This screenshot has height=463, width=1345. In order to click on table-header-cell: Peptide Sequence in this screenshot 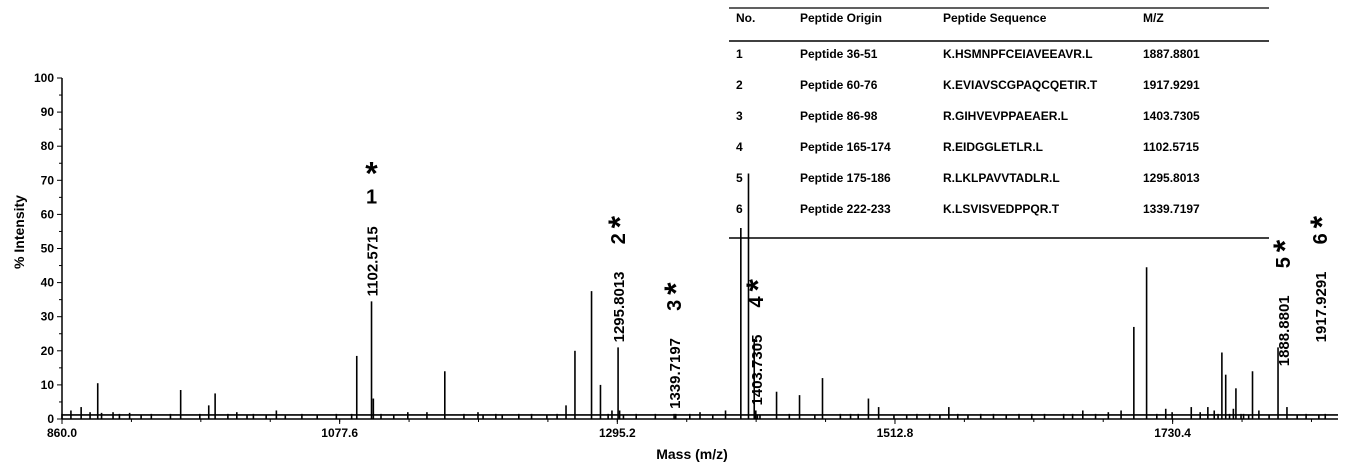, I will do `click(995, 18)`.